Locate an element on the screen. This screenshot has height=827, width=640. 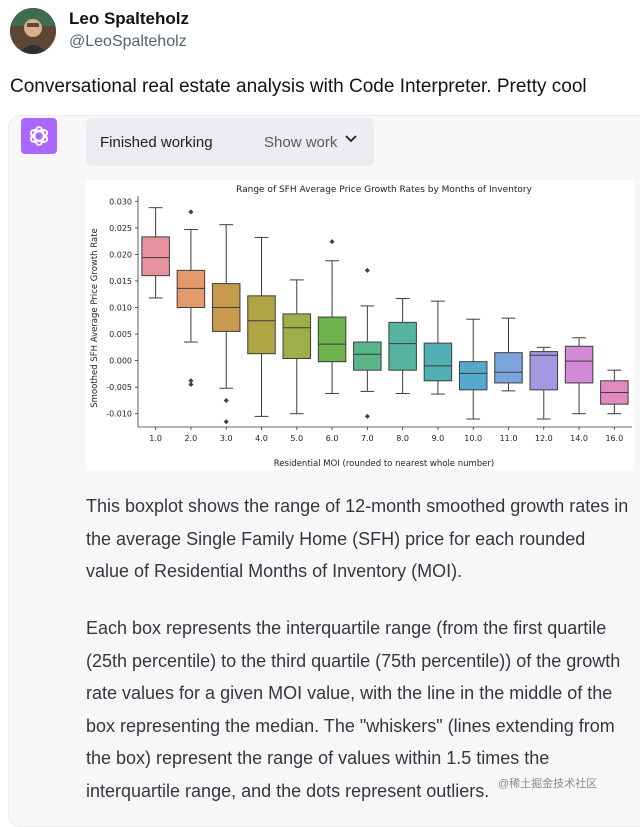
watermark: @稀土掘金技术社区 is located at coordinates (548, 784).